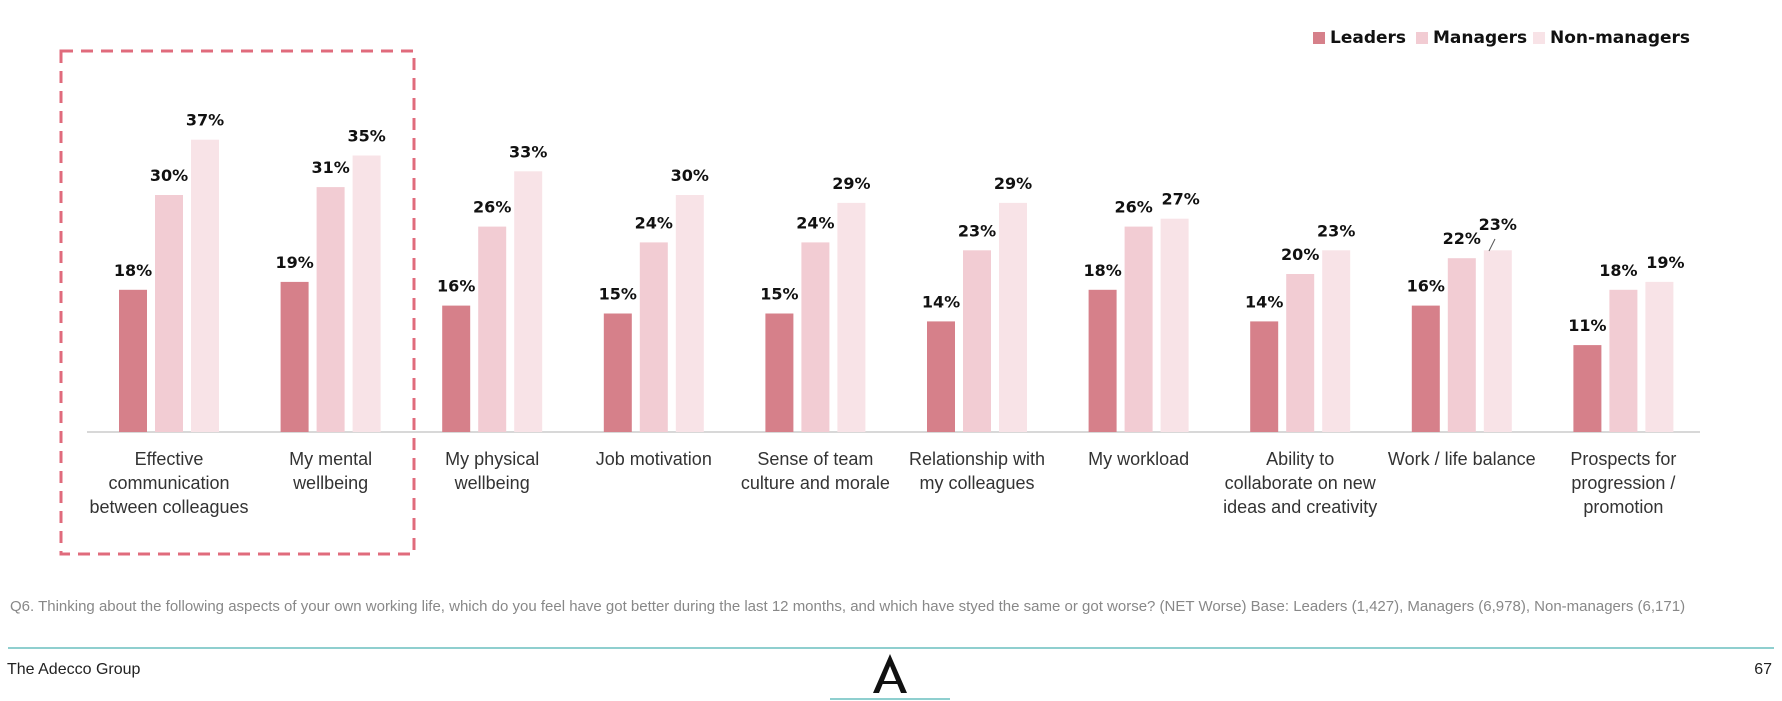 The image size is (1782, 701). Describe the element at coordinates (1102, 270) in the screenshot. I see `value-label-leaders-6: 18%` at that location.